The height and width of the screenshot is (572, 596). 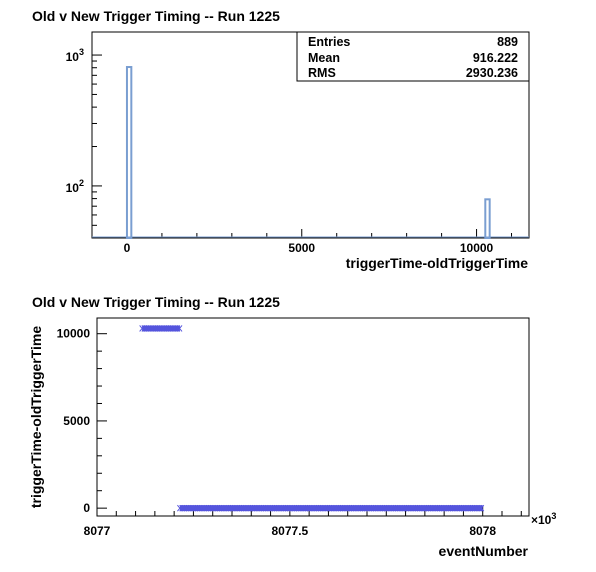 I want to click on scatter-title: Old v New Trigger Timing -- Run 1225, so click(x=156, y=302).